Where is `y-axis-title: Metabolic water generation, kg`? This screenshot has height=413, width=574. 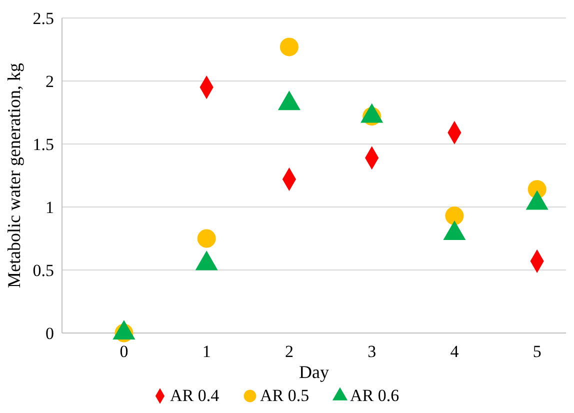
y-axis-title: Metabolic water generation, kg is located at coordinates (14, 175).